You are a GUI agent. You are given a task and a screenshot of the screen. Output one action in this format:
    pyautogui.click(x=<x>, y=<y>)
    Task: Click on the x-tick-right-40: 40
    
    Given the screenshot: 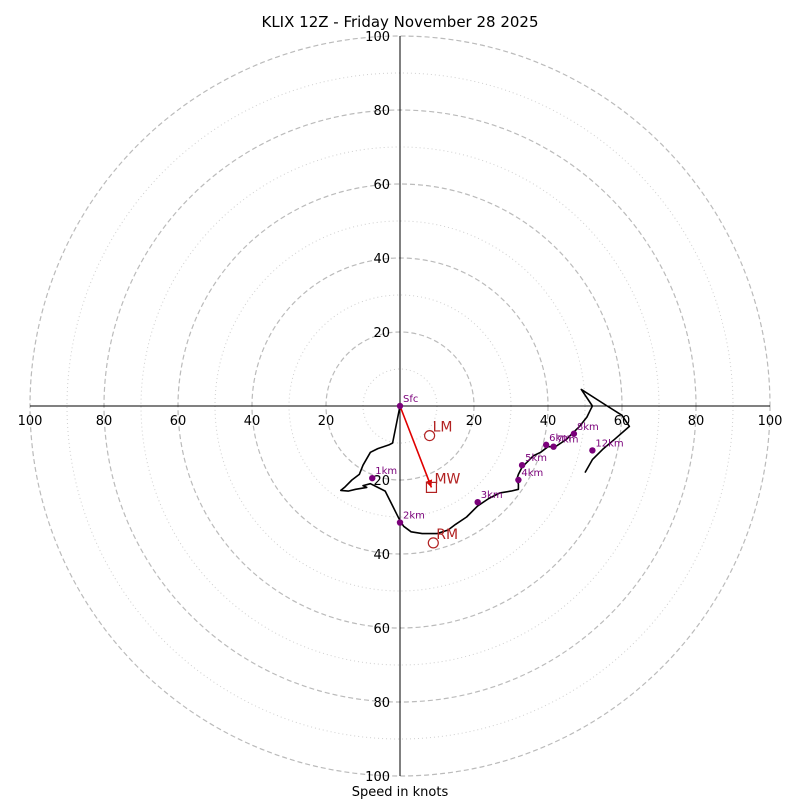 What is the action you would take?
    pyautogui.click(x=548, y=421)
    